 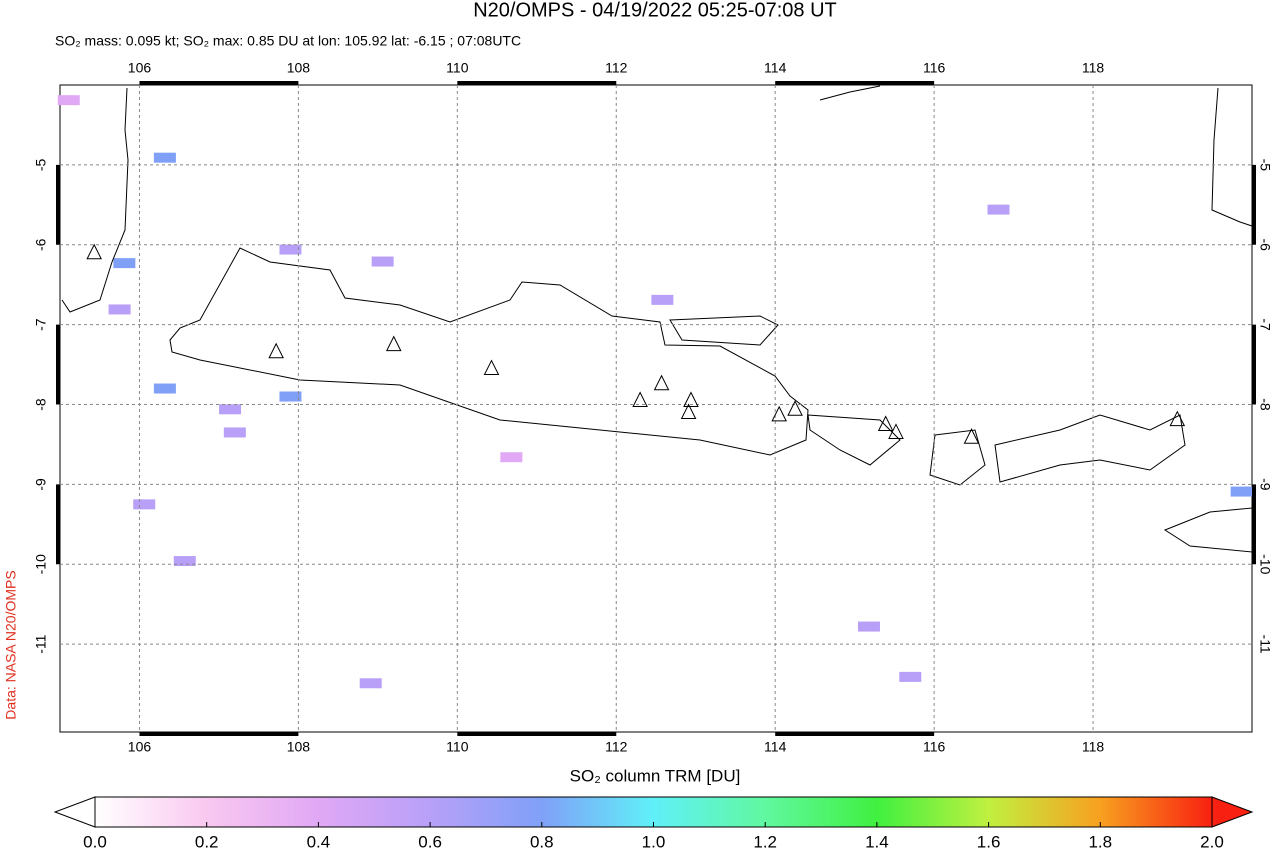 What do you see at coordinates (95, 200) in the screenshot?
I see `sumatra-coast` at bounding box center [95, 200].